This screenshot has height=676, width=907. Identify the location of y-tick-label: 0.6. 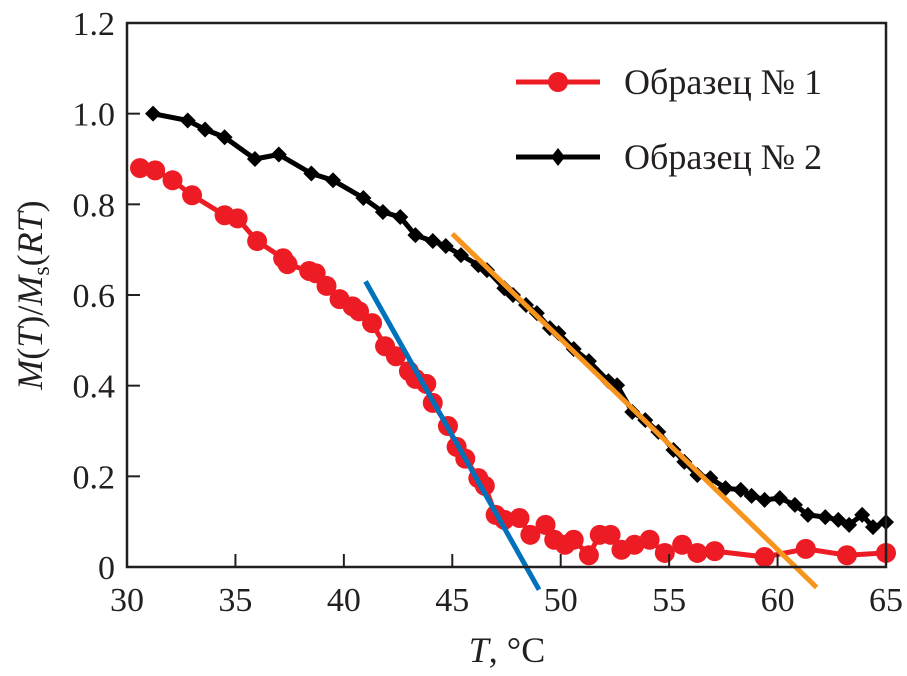
(94, 296).